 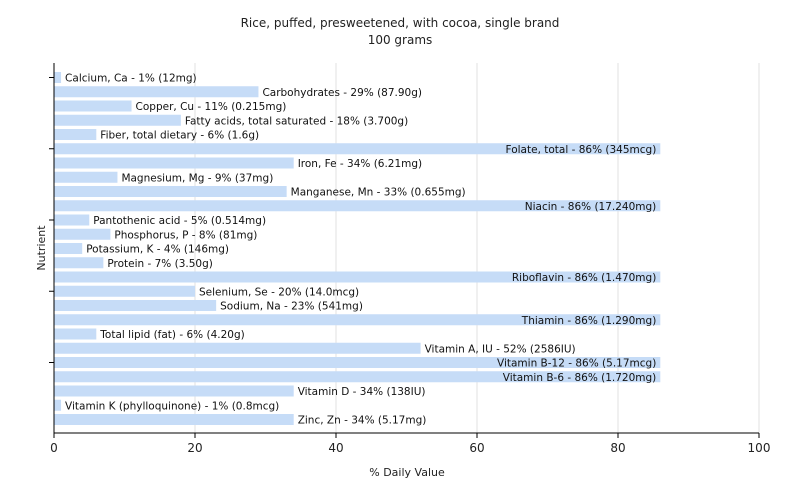 What do you see at coordinates (335, 448) in the screenshot?
I see `x-tick-label-2: 40` at bounding box center [335, 448].